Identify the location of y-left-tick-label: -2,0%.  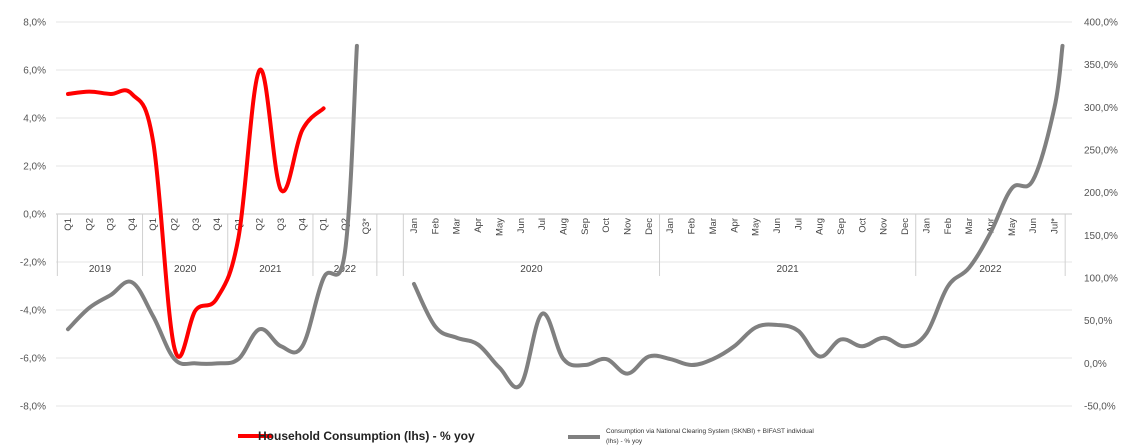
(33, 263).